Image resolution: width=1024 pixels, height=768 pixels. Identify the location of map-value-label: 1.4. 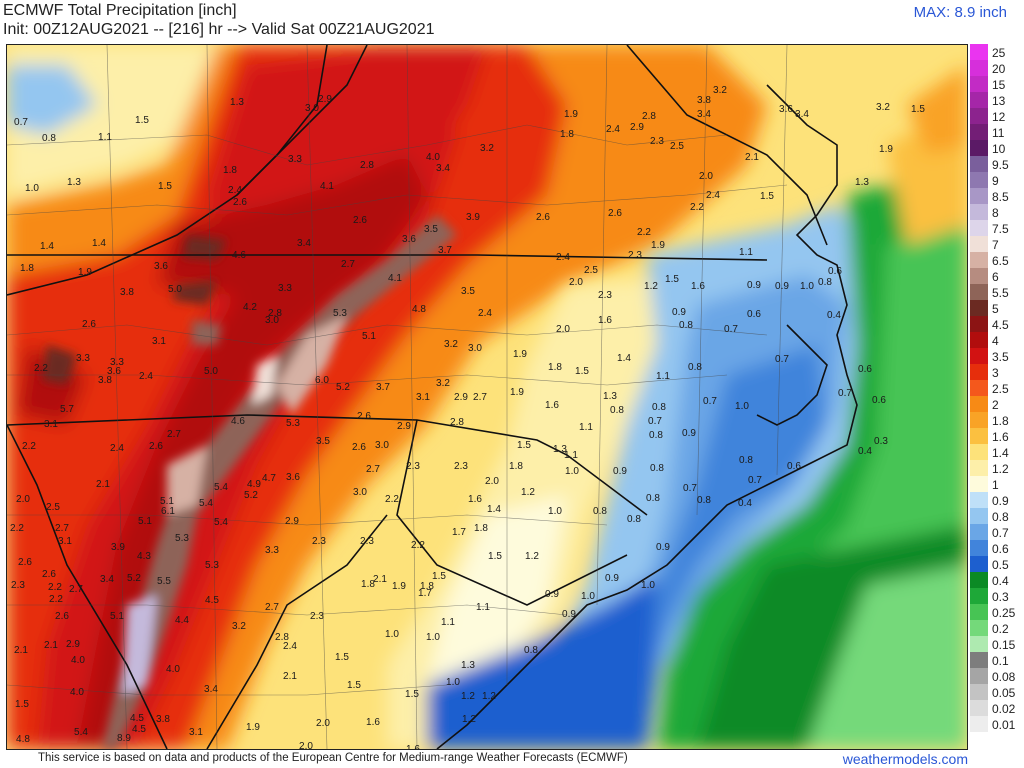
(47, 246).